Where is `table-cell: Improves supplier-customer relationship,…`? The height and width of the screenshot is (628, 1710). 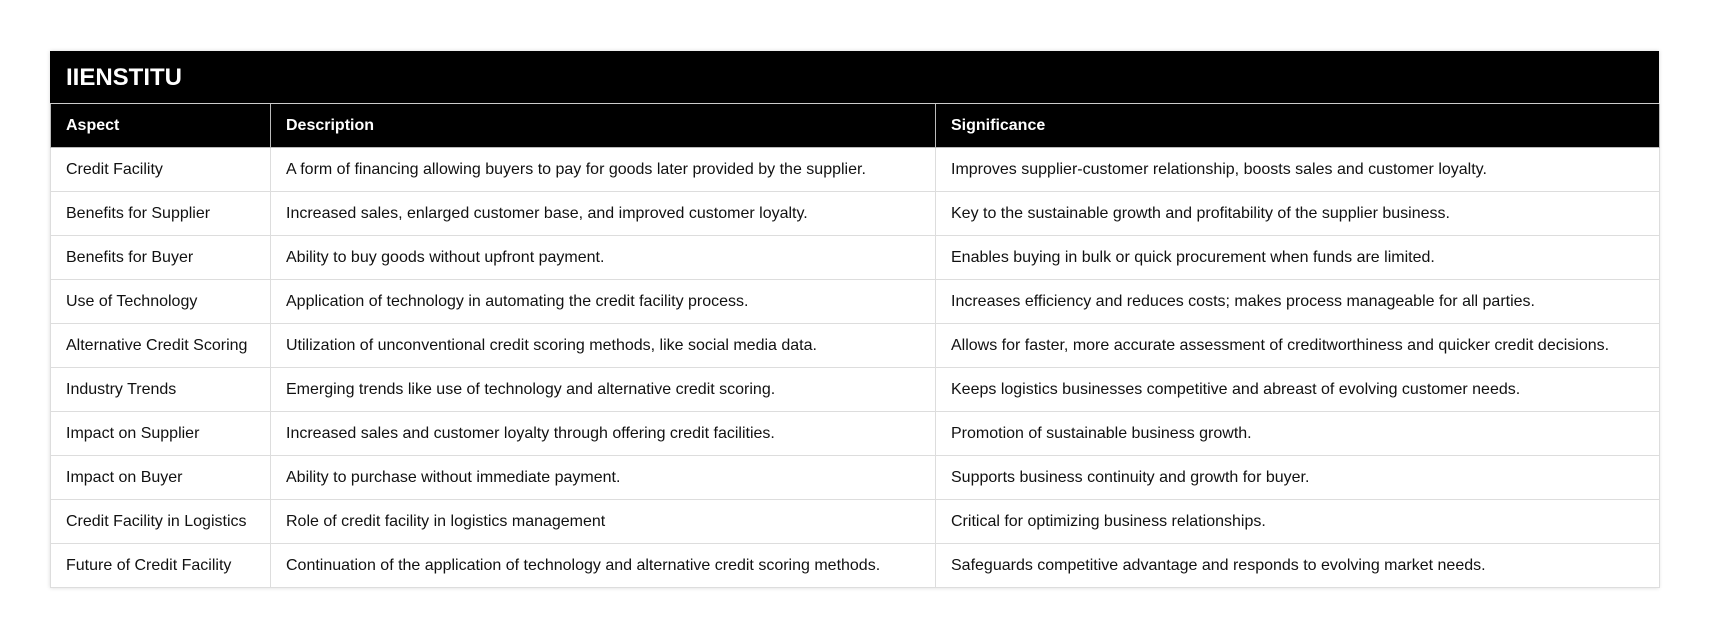 table-cell: Improves supplier-customer relationship,… is located at coordinates (1297, 169).